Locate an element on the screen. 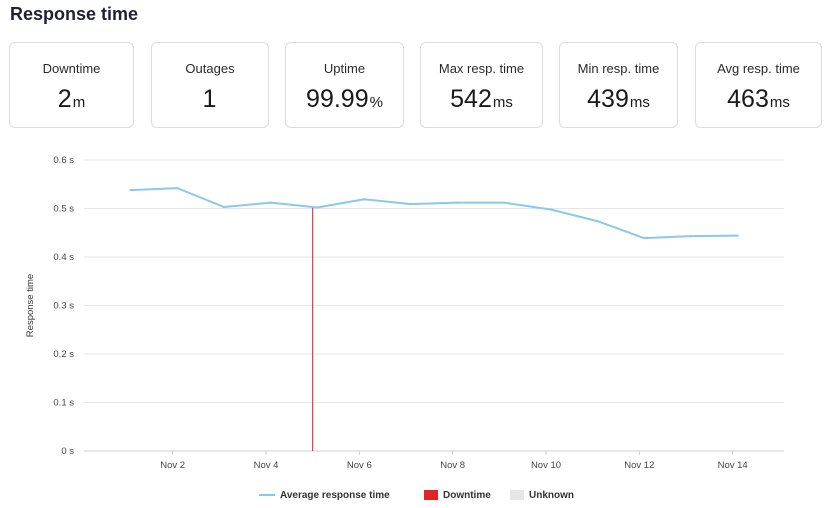 This screenshot has height=508, width=840. stat-unit: % is located at coordinates (376, 102).